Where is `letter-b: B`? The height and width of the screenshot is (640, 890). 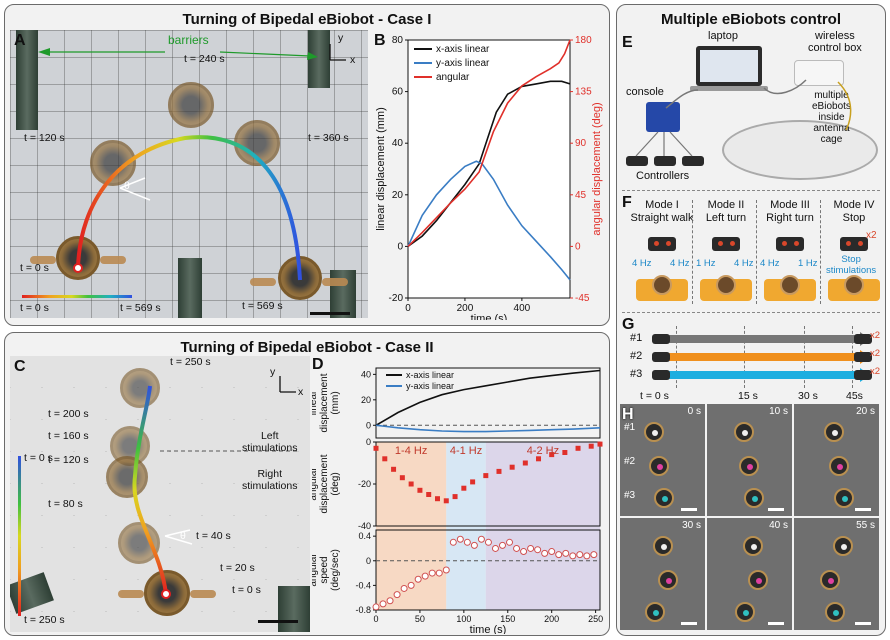
letter-b: B is located at coordinates (380, 40).